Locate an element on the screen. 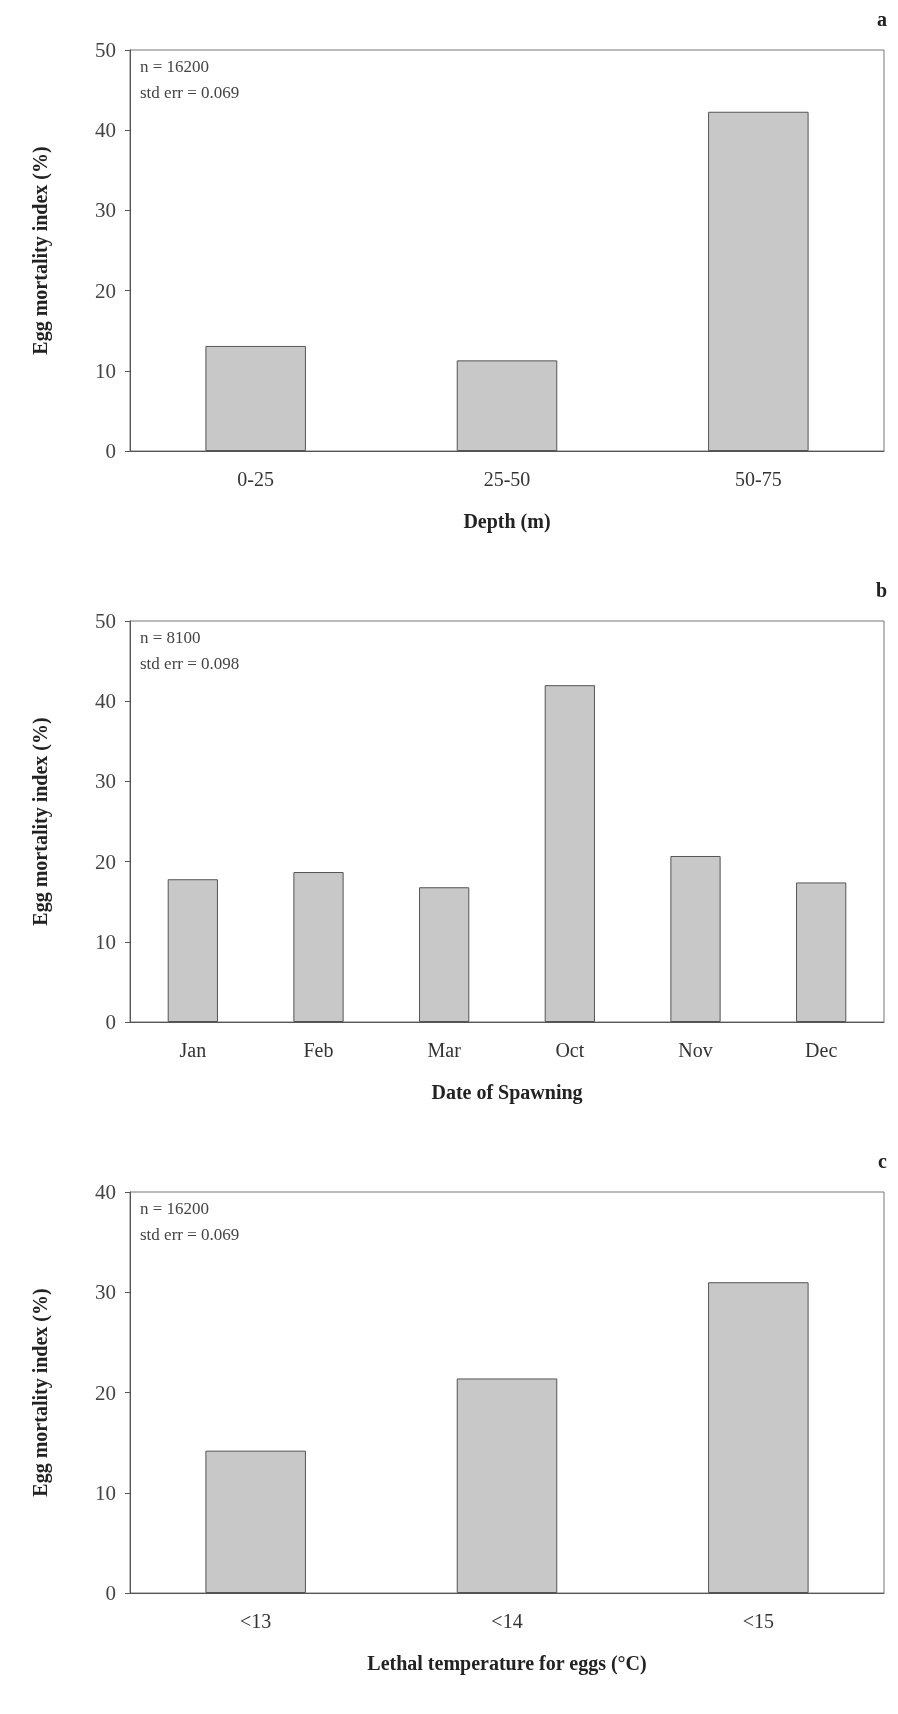  chart-title: a is located at coordinates (882, 19).